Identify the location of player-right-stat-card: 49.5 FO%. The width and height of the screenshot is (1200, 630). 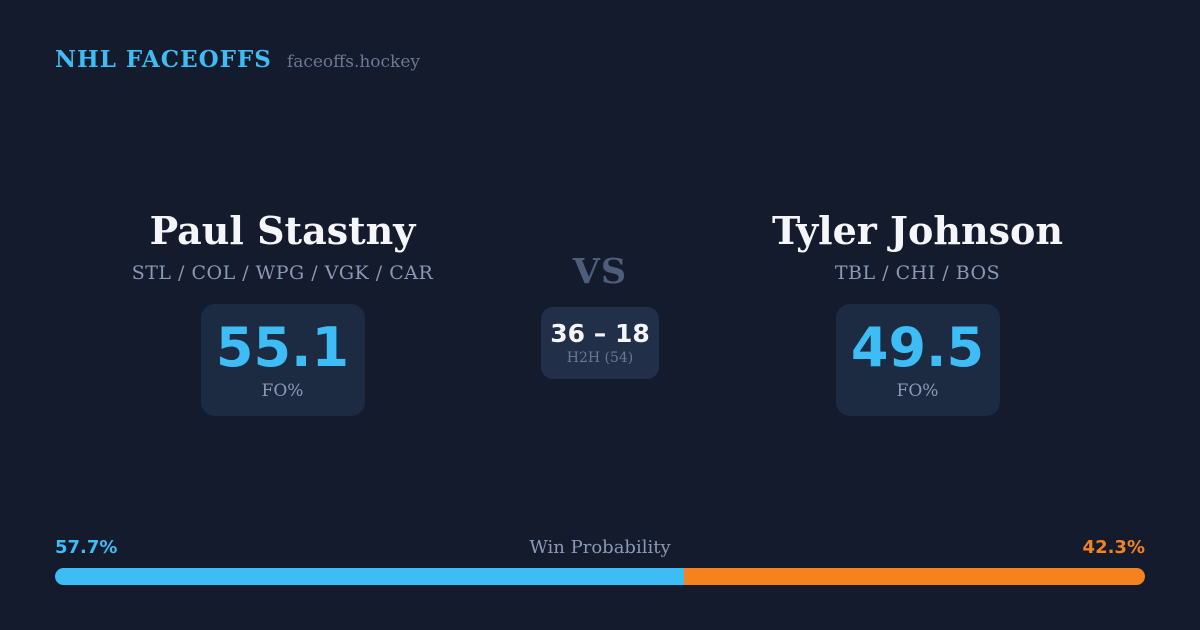
(917, 360).